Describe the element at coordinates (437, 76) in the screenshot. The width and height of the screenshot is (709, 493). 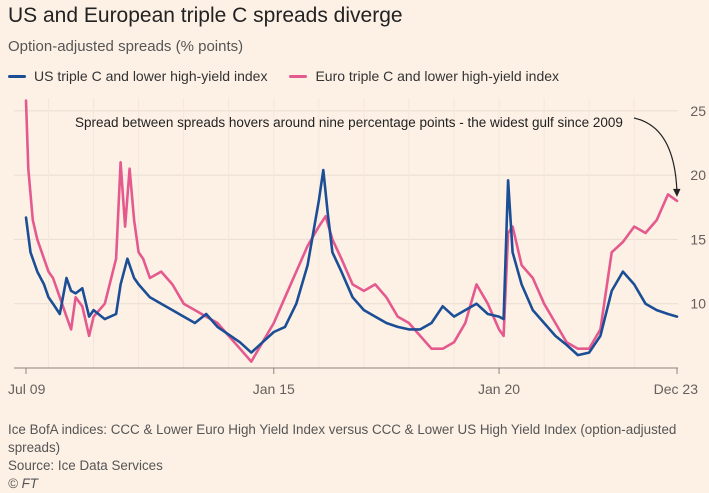
I see `legend-label-euro: Euro triple C and lower high-yield index` at that location.